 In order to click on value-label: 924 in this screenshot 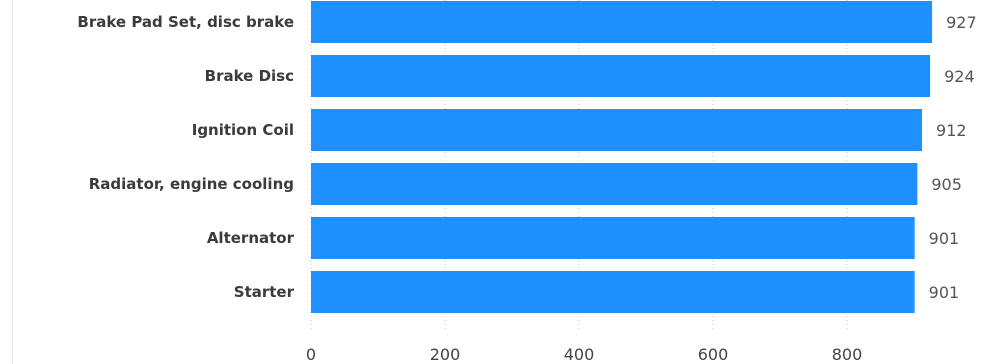, I will do `click(959, 76)`.